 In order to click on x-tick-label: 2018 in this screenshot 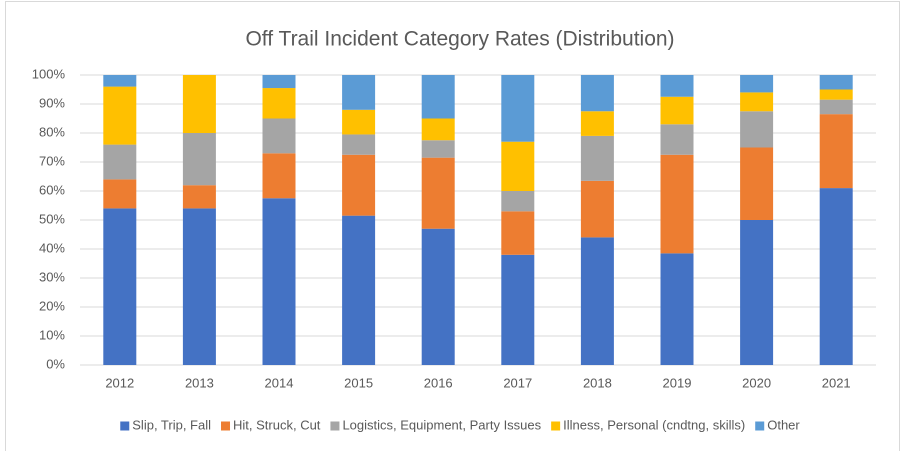, I will do `click(597, 382)`.